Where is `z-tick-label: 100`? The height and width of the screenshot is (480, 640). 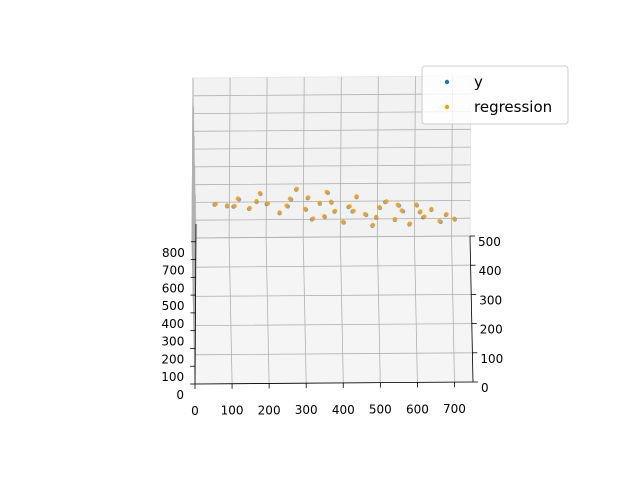
z-tick-label: 100 is located at coordinates (172, 377).